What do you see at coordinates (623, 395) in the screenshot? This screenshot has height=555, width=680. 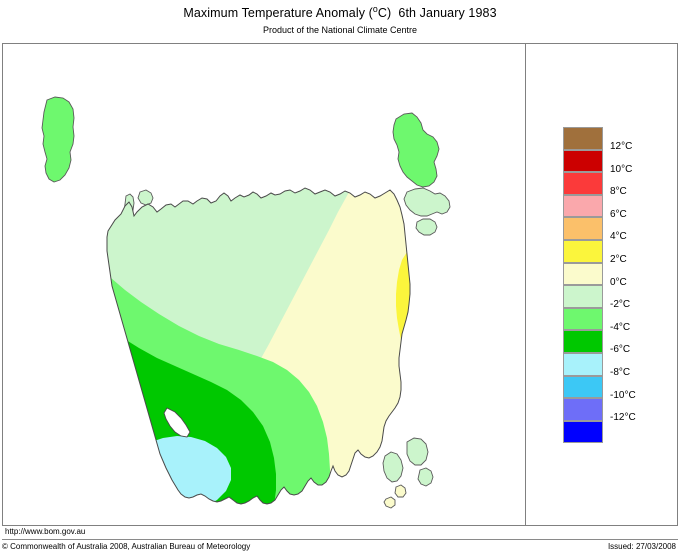 I see `legend-label: -10°C` at bounding box center [623, 395].